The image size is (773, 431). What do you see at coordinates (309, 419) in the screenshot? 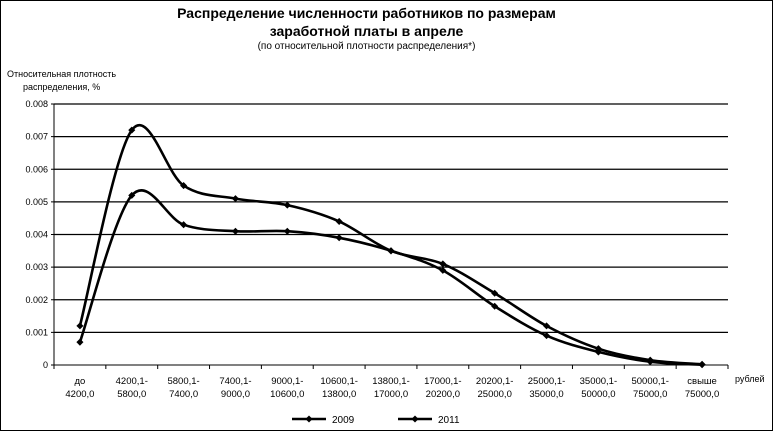
I see `legend-marker-2009` at bounding box center [309, 419].